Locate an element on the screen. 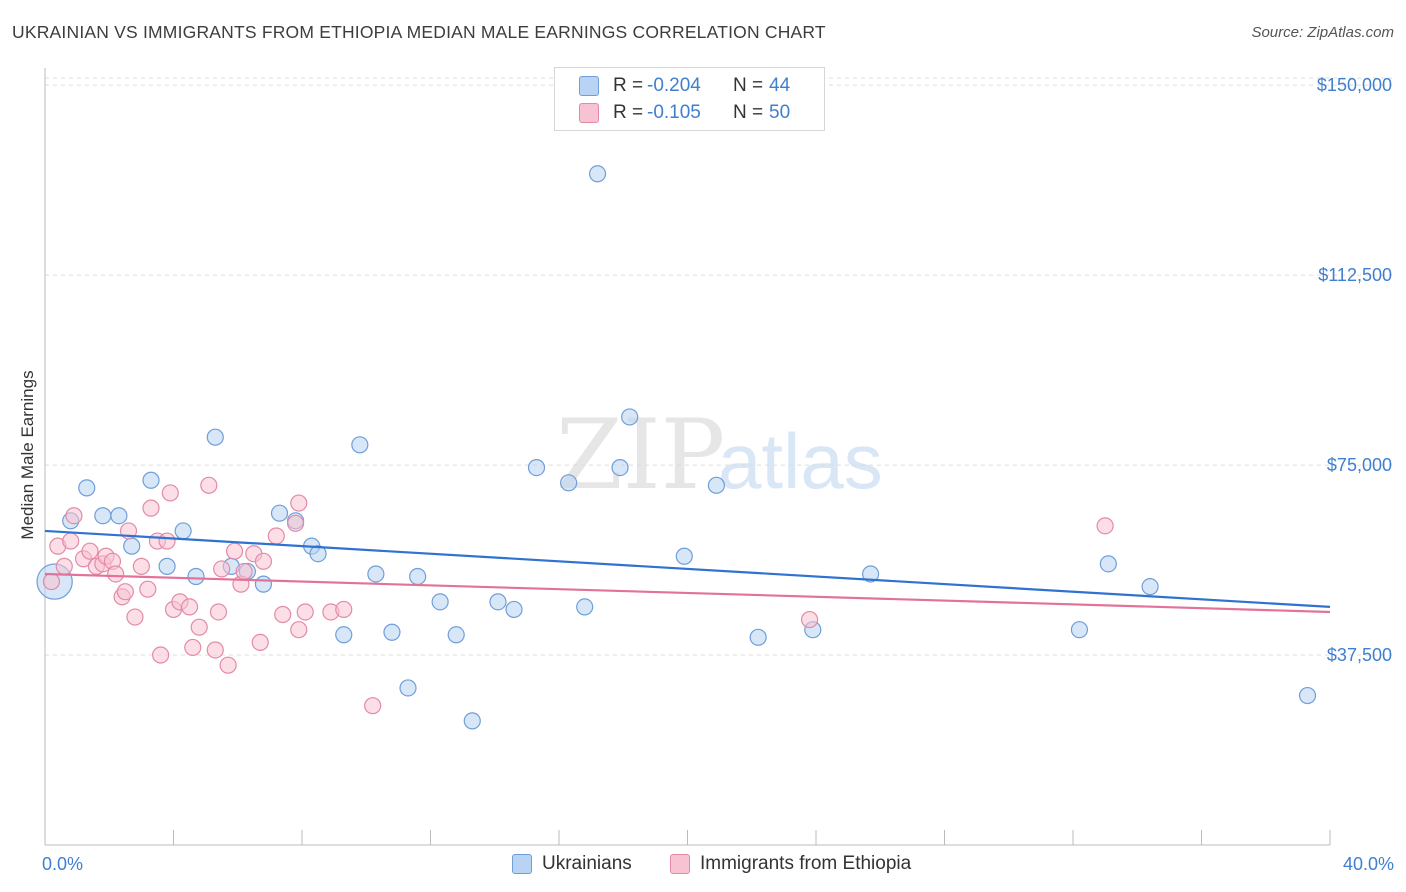  r-value: -0.105 is located at coordinates (674, 112).